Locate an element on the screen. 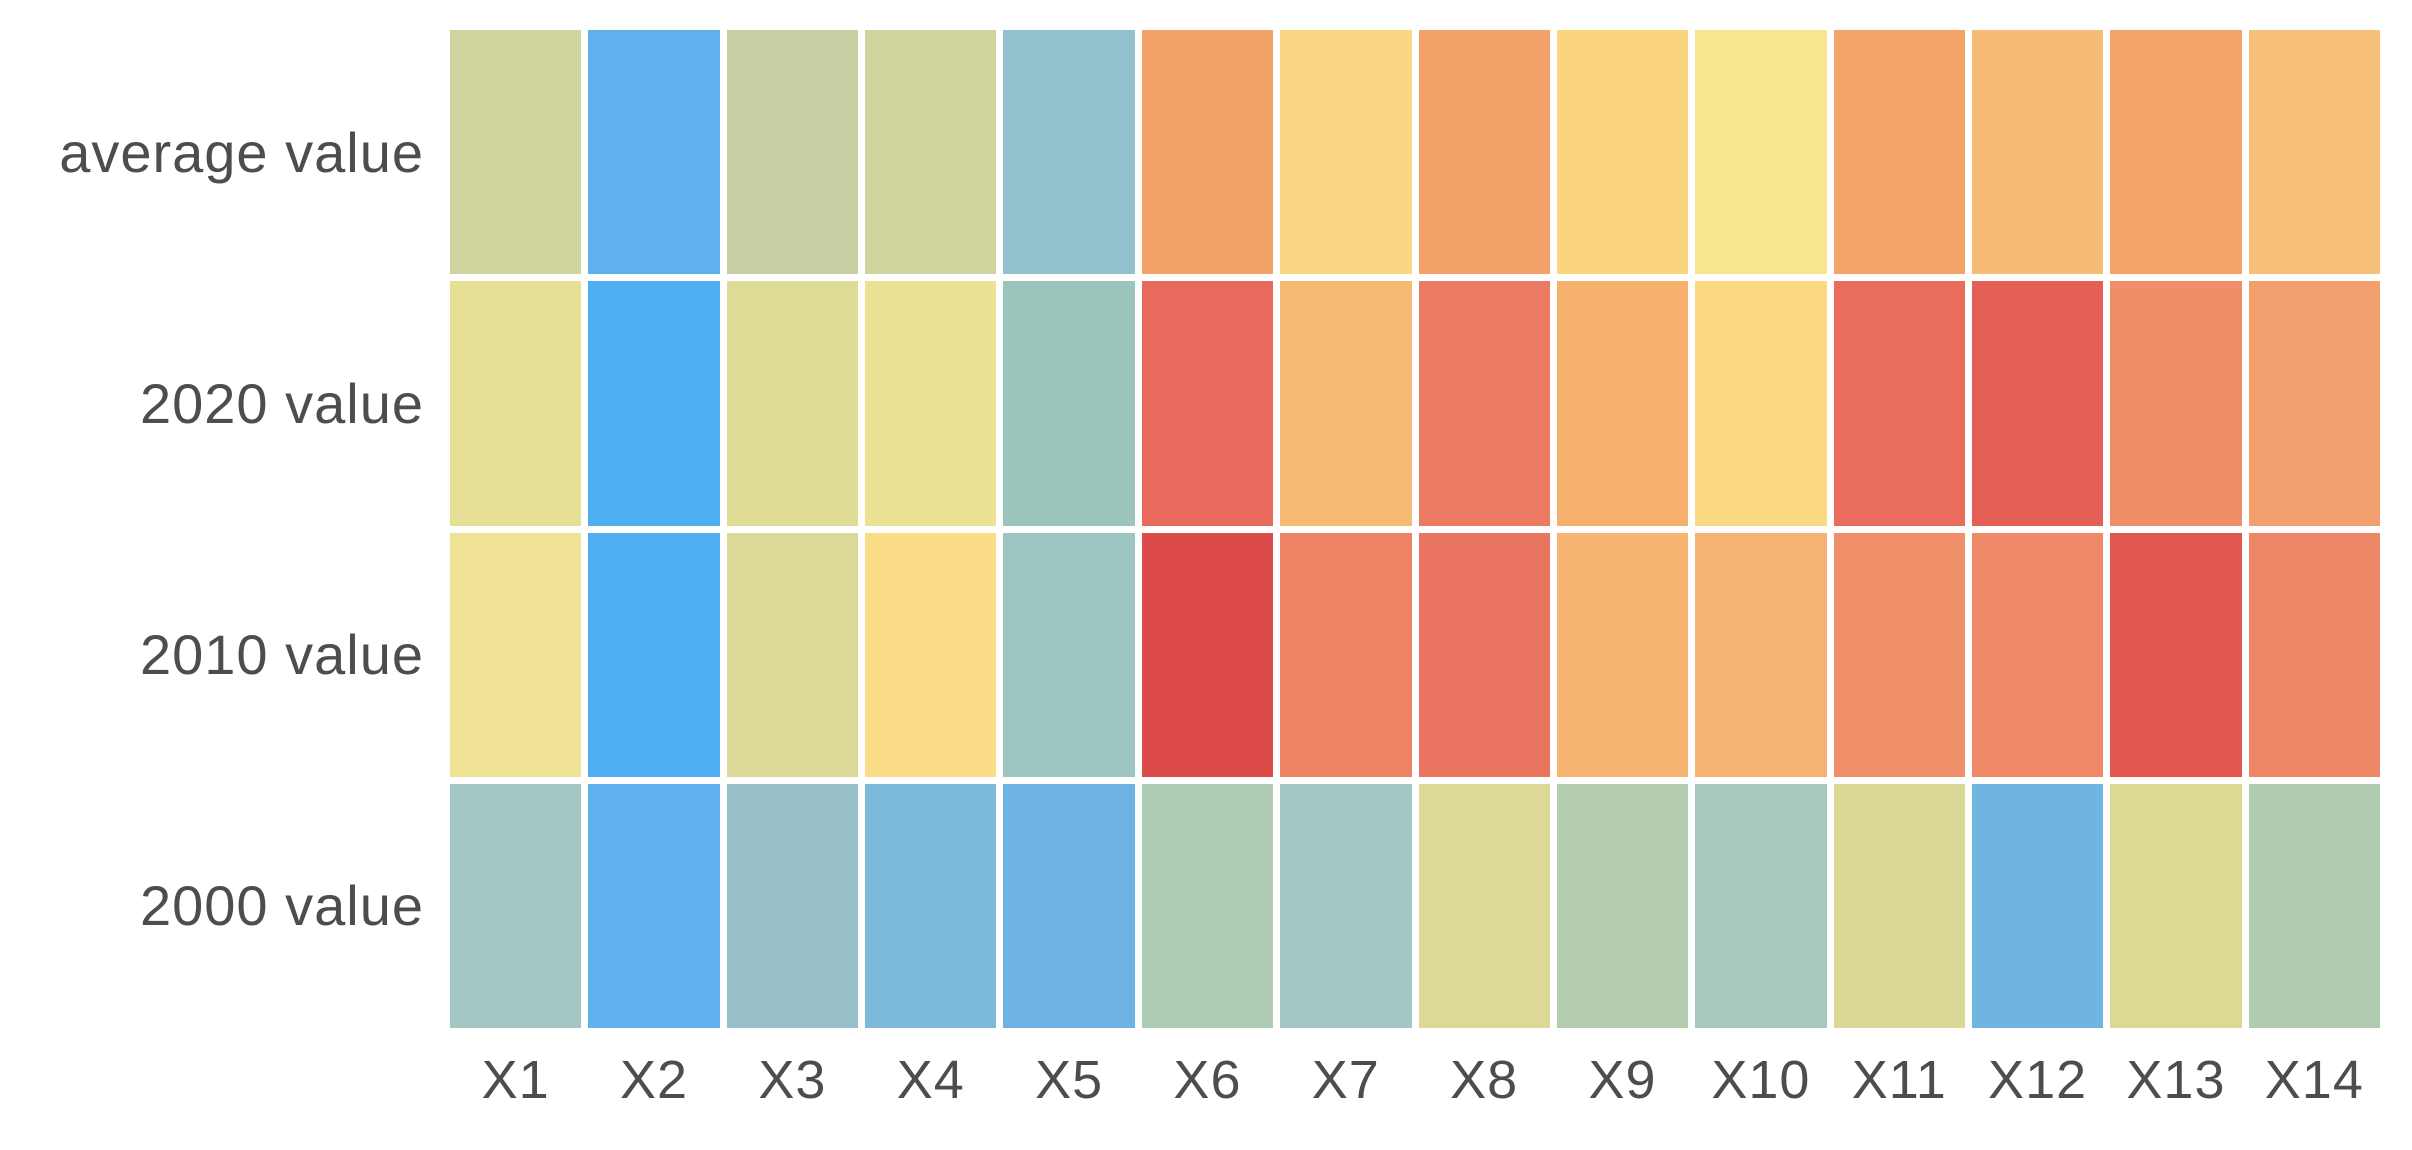 This screenshot has width=2412, height=1150. x-axis-label: X12 is located at coordinates (2038, 1080).